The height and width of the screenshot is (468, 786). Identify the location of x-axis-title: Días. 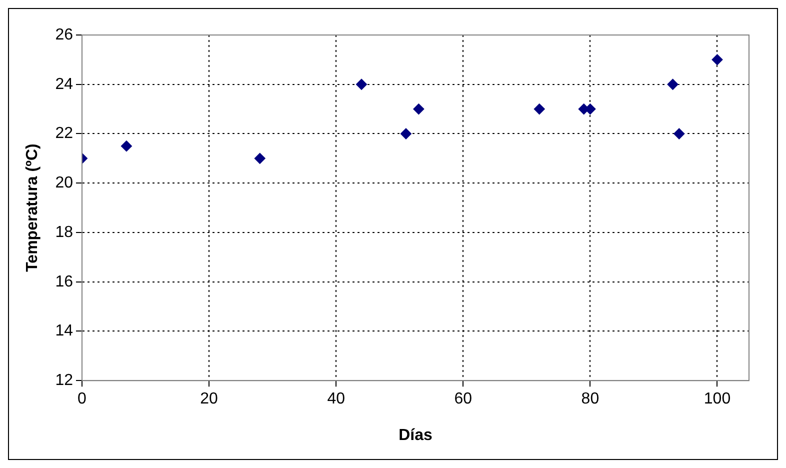
(415, 435).